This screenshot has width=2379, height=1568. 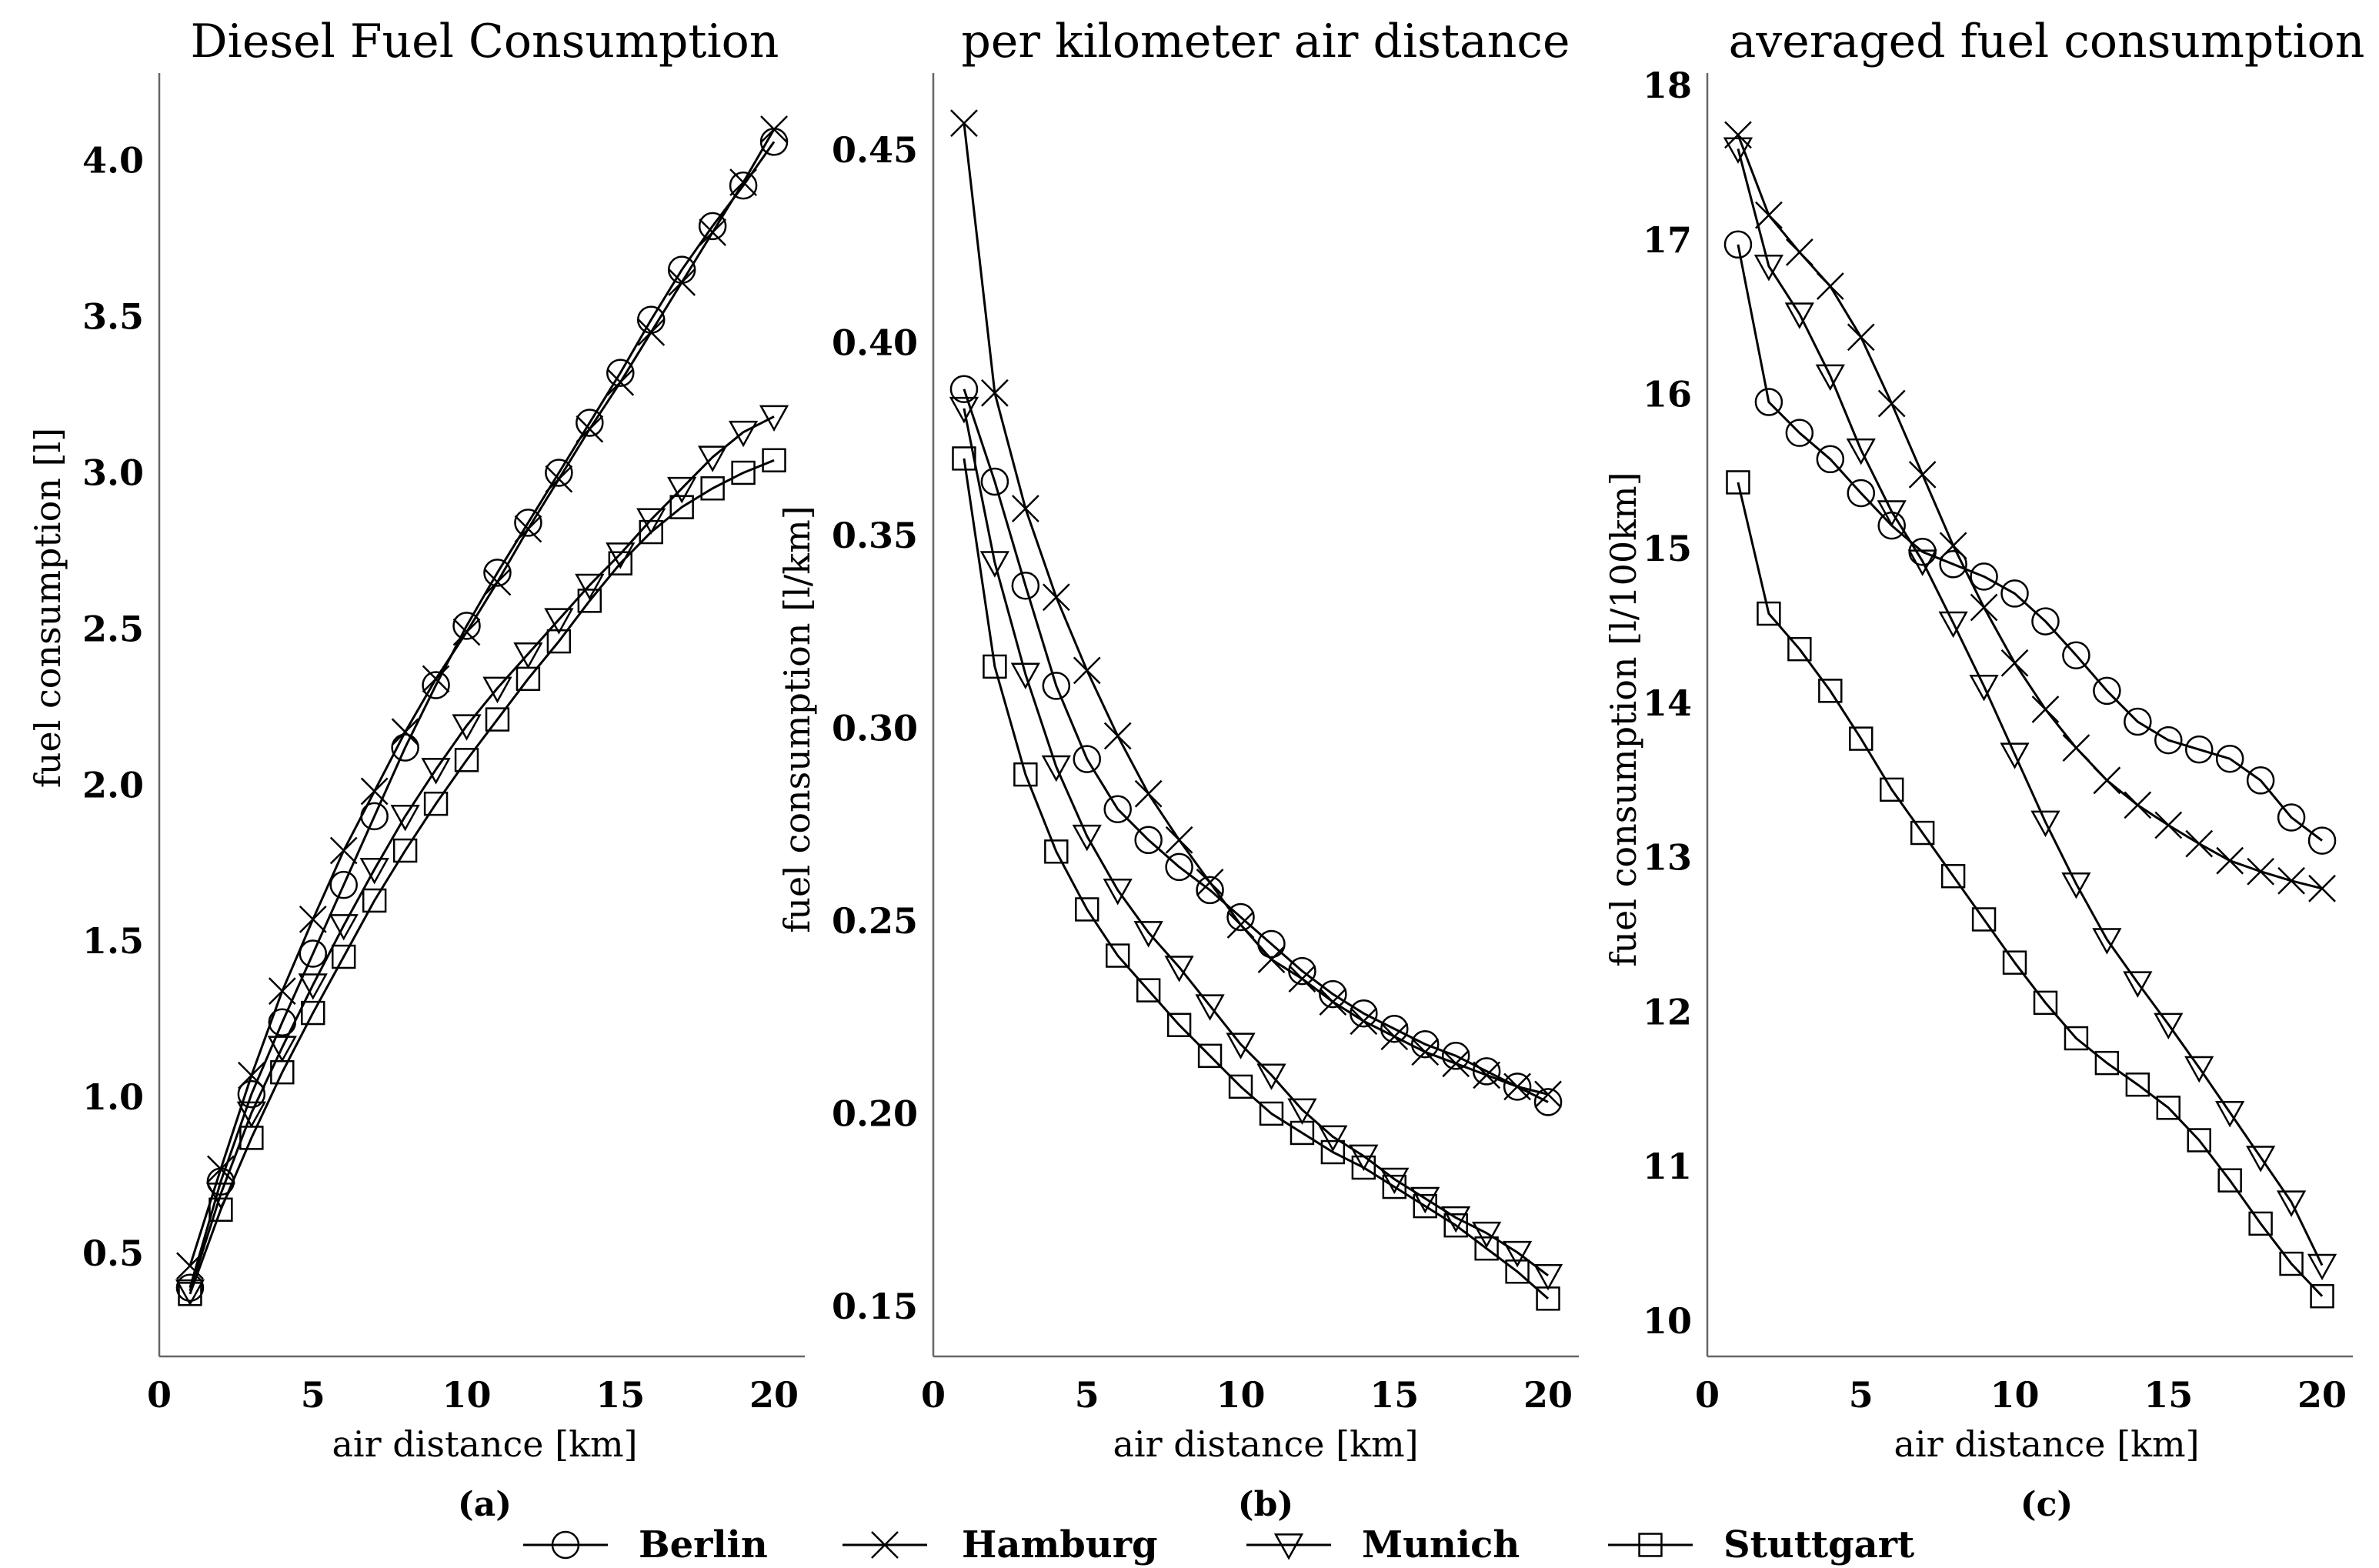 I want to click on subplot-c-caption: (c), so click(x=2046, y=1504).